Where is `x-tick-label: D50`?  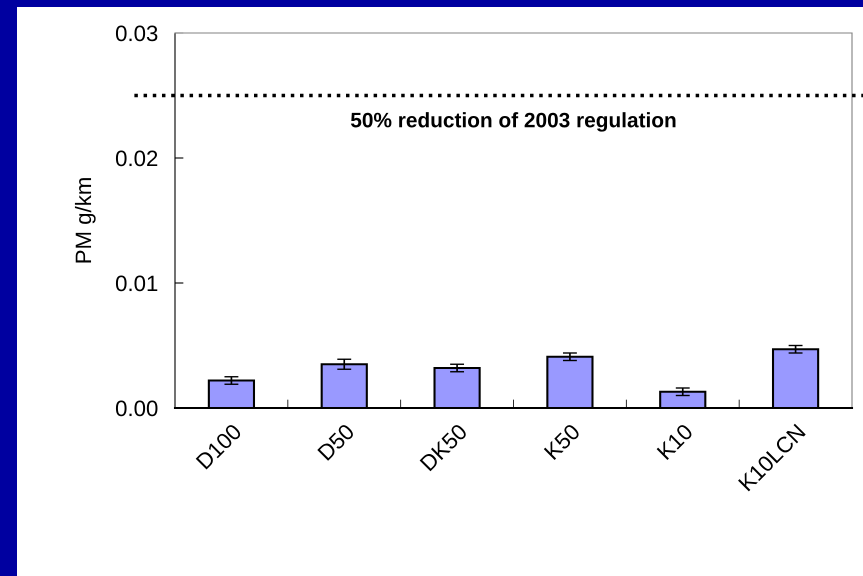 x-tick-label: D50 is located at coordinates (336, 441).